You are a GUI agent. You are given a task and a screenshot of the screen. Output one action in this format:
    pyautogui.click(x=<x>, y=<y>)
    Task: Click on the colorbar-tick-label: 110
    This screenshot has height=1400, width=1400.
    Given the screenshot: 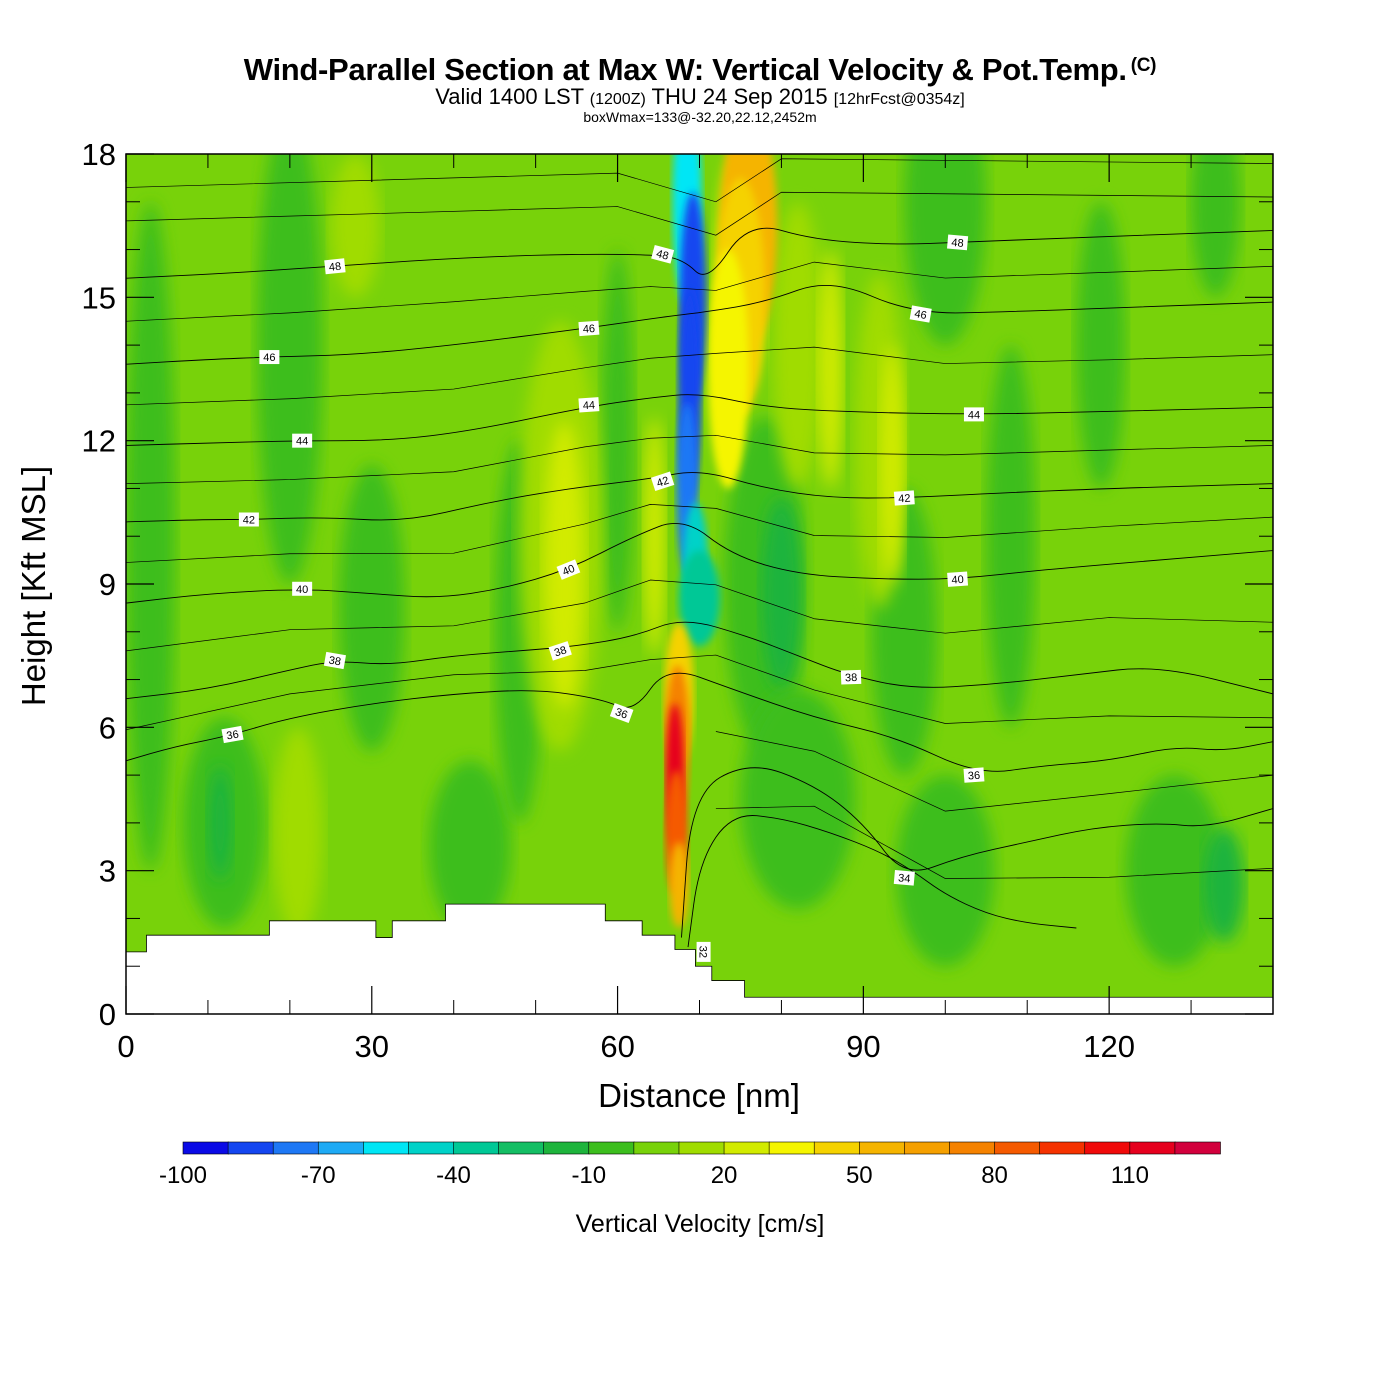 What is the action you would take?
    pyautogui.click(x=1130, y=1175)
    